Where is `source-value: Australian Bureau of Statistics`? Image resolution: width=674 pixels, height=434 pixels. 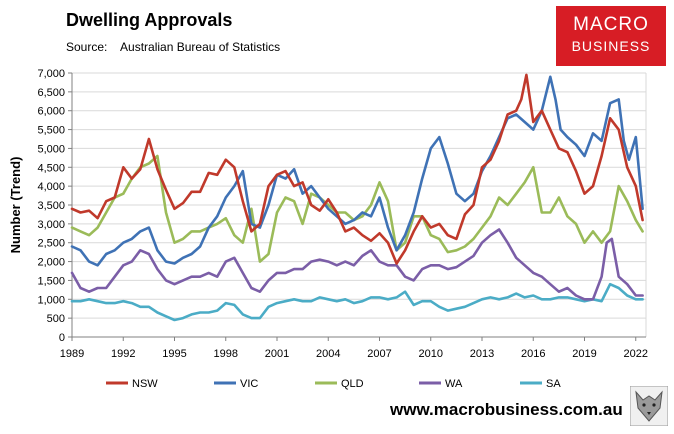
source-value: Australian Bureau of Statistics is located at coordinates (200, 47).